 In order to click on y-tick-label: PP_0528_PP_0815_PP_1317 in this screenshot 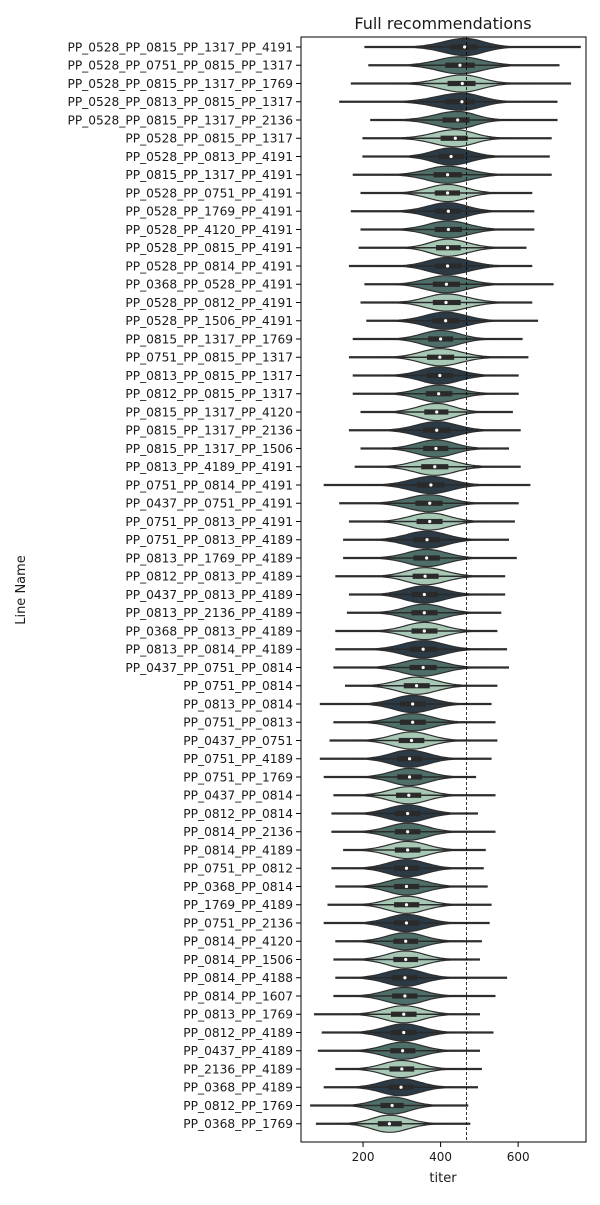, I will do `click(209, 139)`.